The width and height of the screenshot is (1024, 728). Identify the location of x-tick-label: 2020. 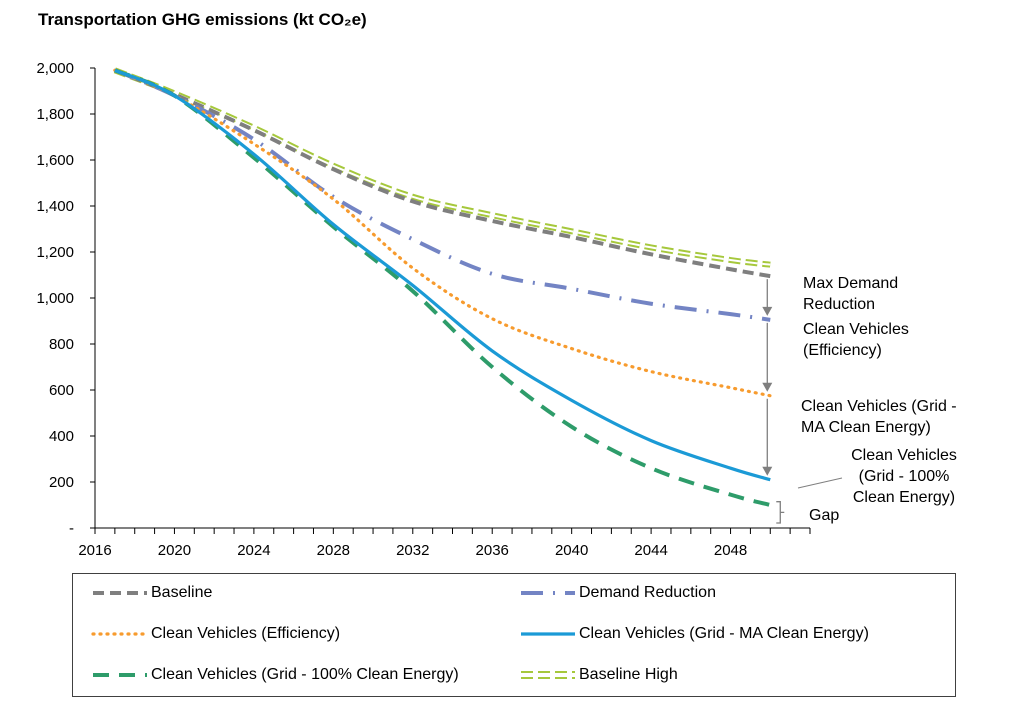
(174, 550).